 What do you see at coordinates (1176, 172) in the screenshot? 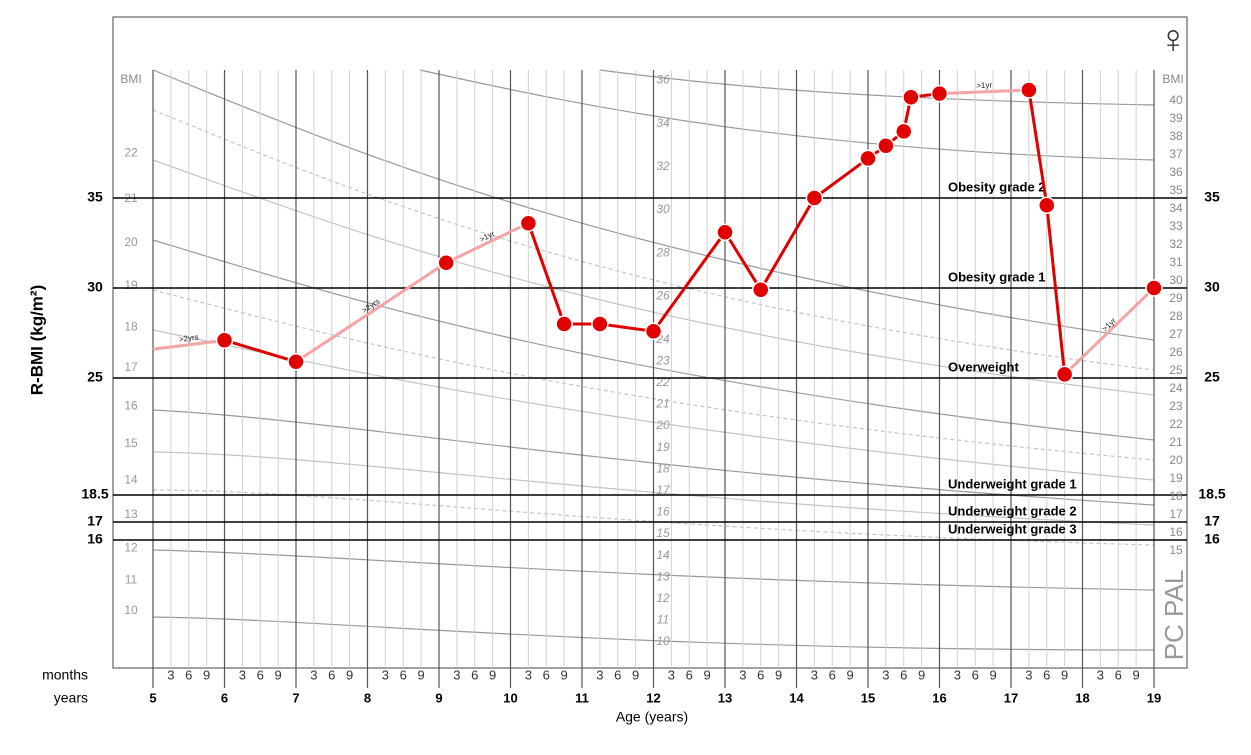
I see `y2-tick-label: 36` at bounding box center [1176, 172].